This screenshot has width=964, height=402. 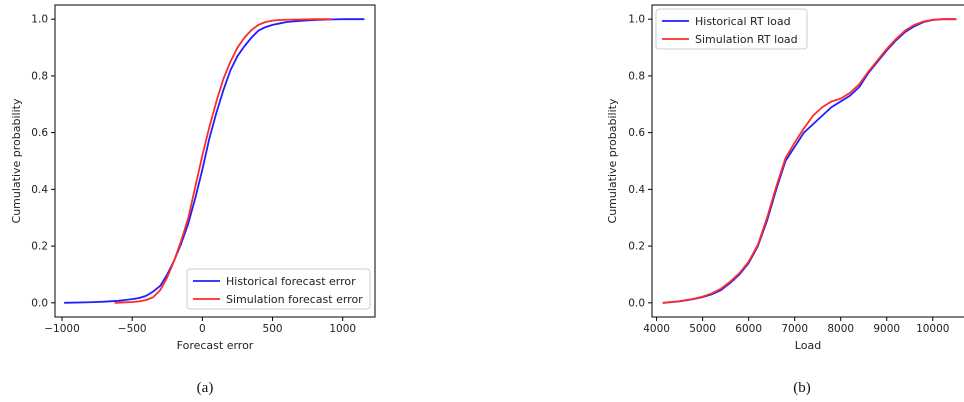 What do you see at coordinates (748, 329) in the screenshot?
I see `x-tick-label: 6000` at bounding box center [748, 329].